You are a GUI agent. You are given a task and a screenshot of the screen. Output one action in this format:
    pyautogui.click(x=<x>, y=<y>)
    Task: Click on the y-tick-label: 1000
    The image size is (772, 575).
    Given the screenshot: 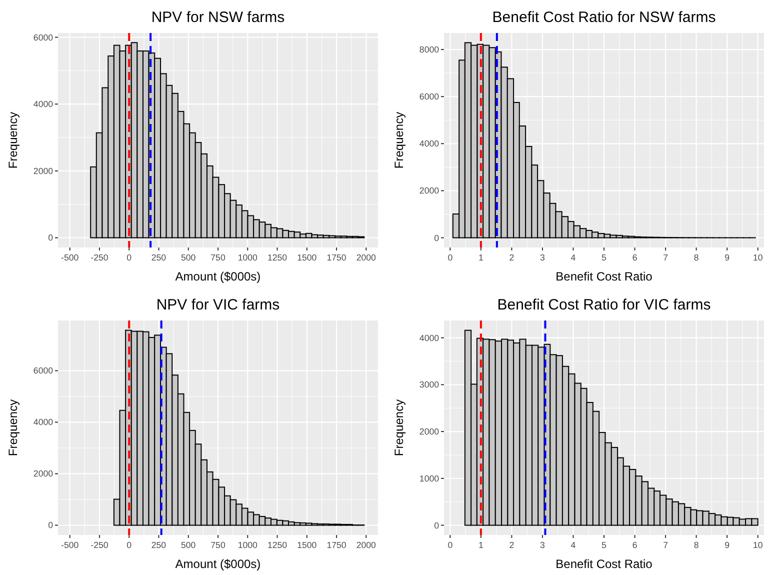 What is the action you would take?
    pyautogui.click(x=429, y=478)
    